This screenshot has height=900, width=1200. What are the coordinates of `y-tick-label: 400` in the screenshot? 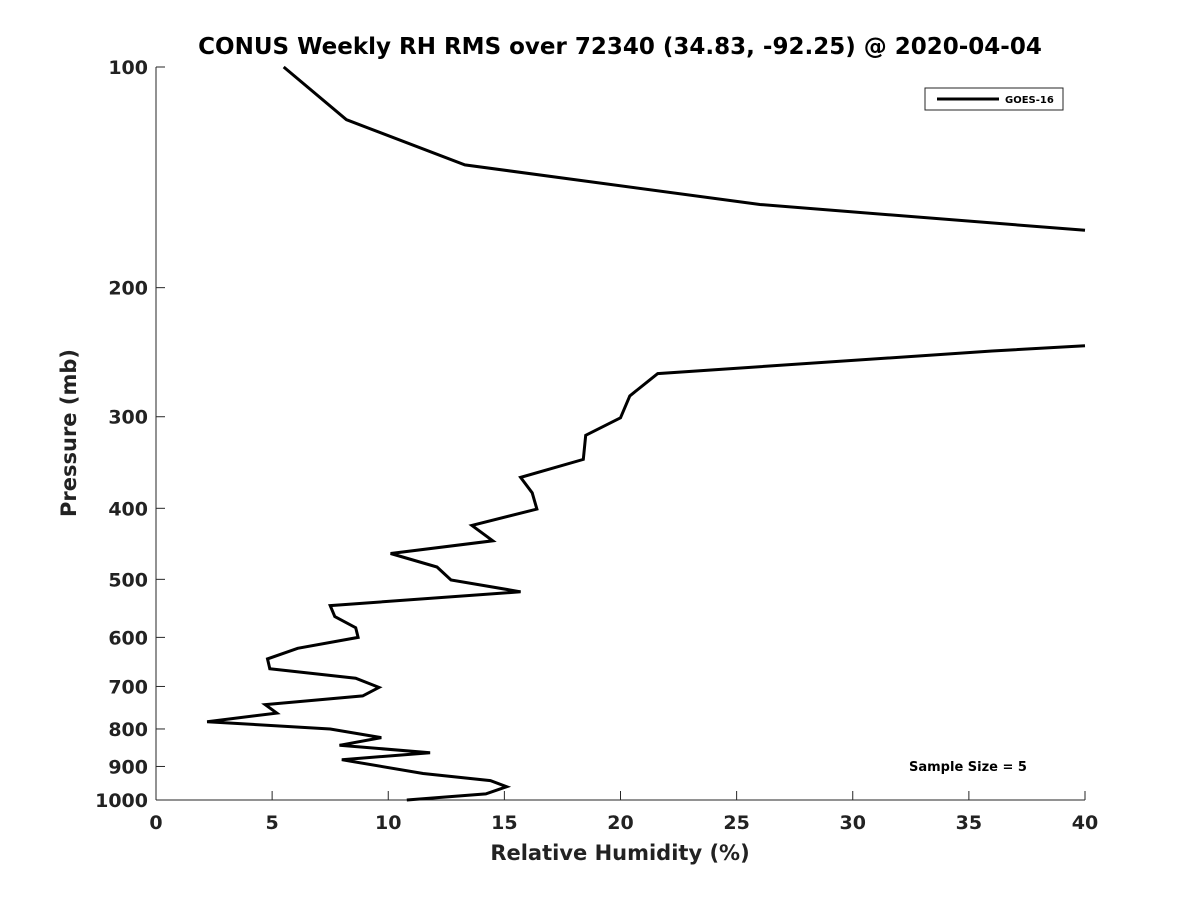 It's located at (128, 509).